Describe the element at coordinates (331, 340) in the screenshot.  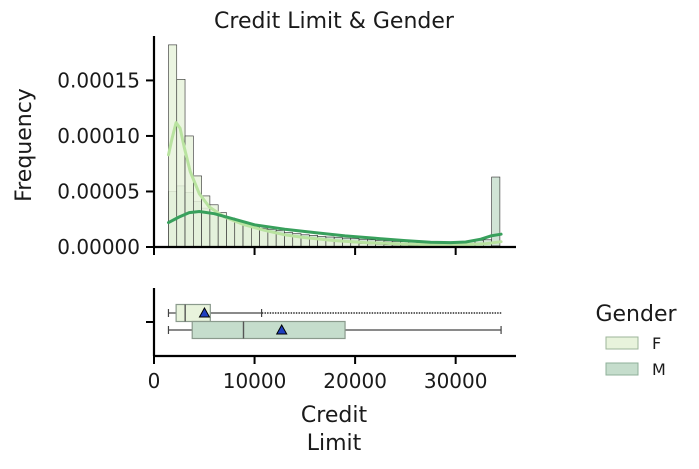
I see `boxplot-plot: 0 10000 20000 30000` at that location.